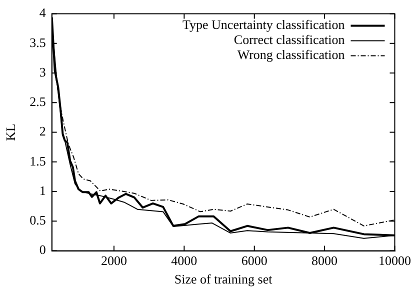 This screenshot has height=288, width=414. I want to click on y-tick-label: 4, so click(42, 12).